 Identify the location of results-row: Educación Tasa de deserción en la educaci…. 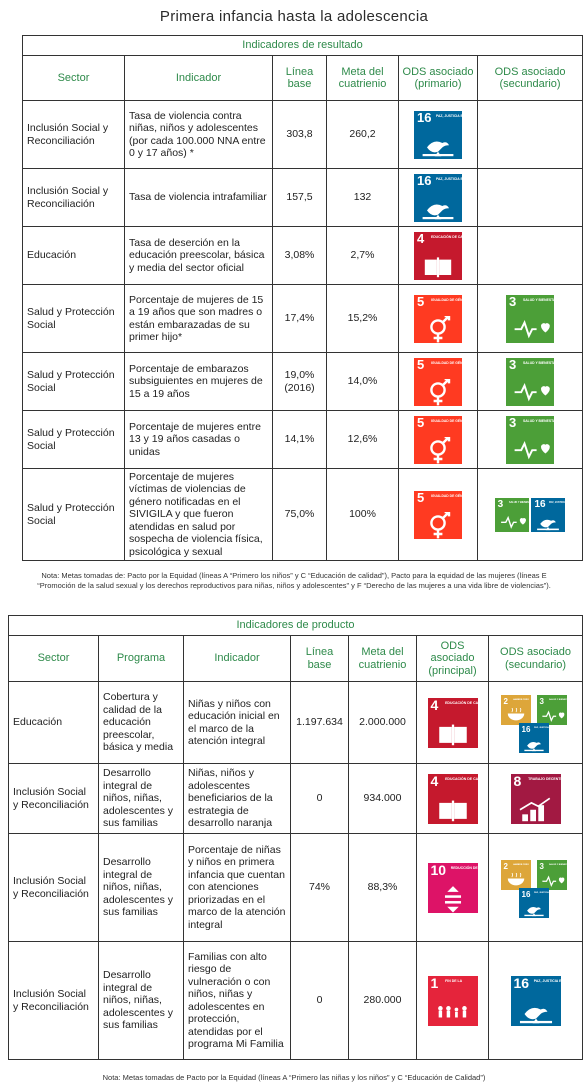
(303, 255).